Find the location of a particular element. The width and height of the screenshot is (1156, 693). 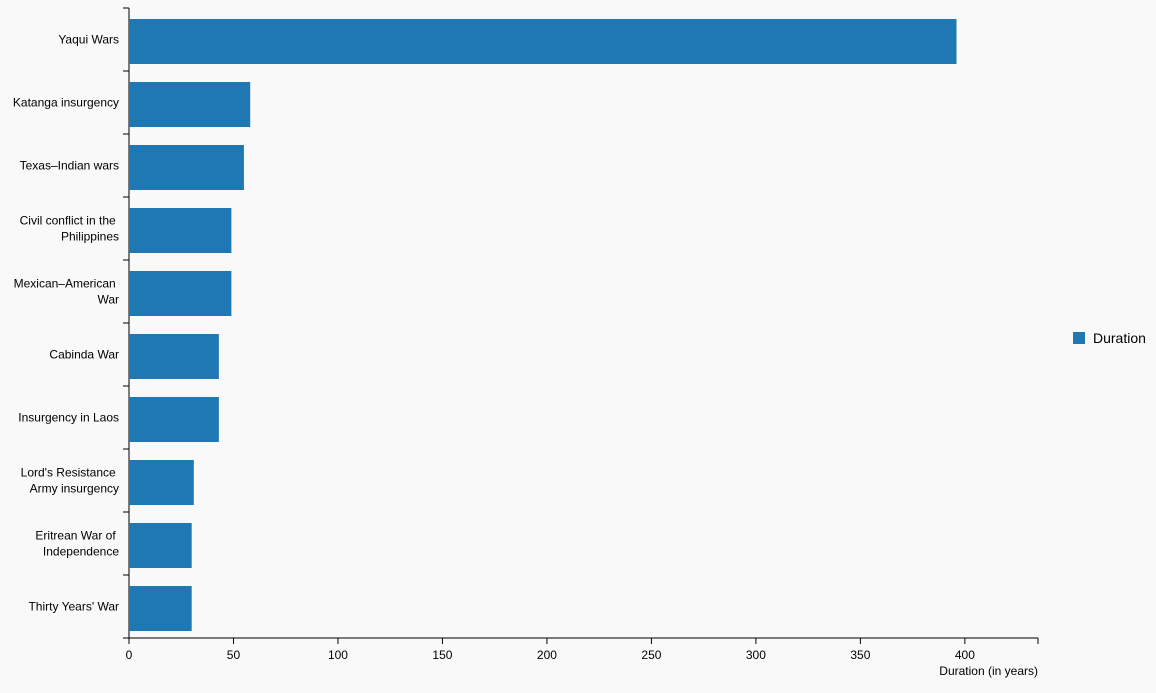

y-tick-label: Civil conflict in the Philippines is located at coordinates (69, 229).